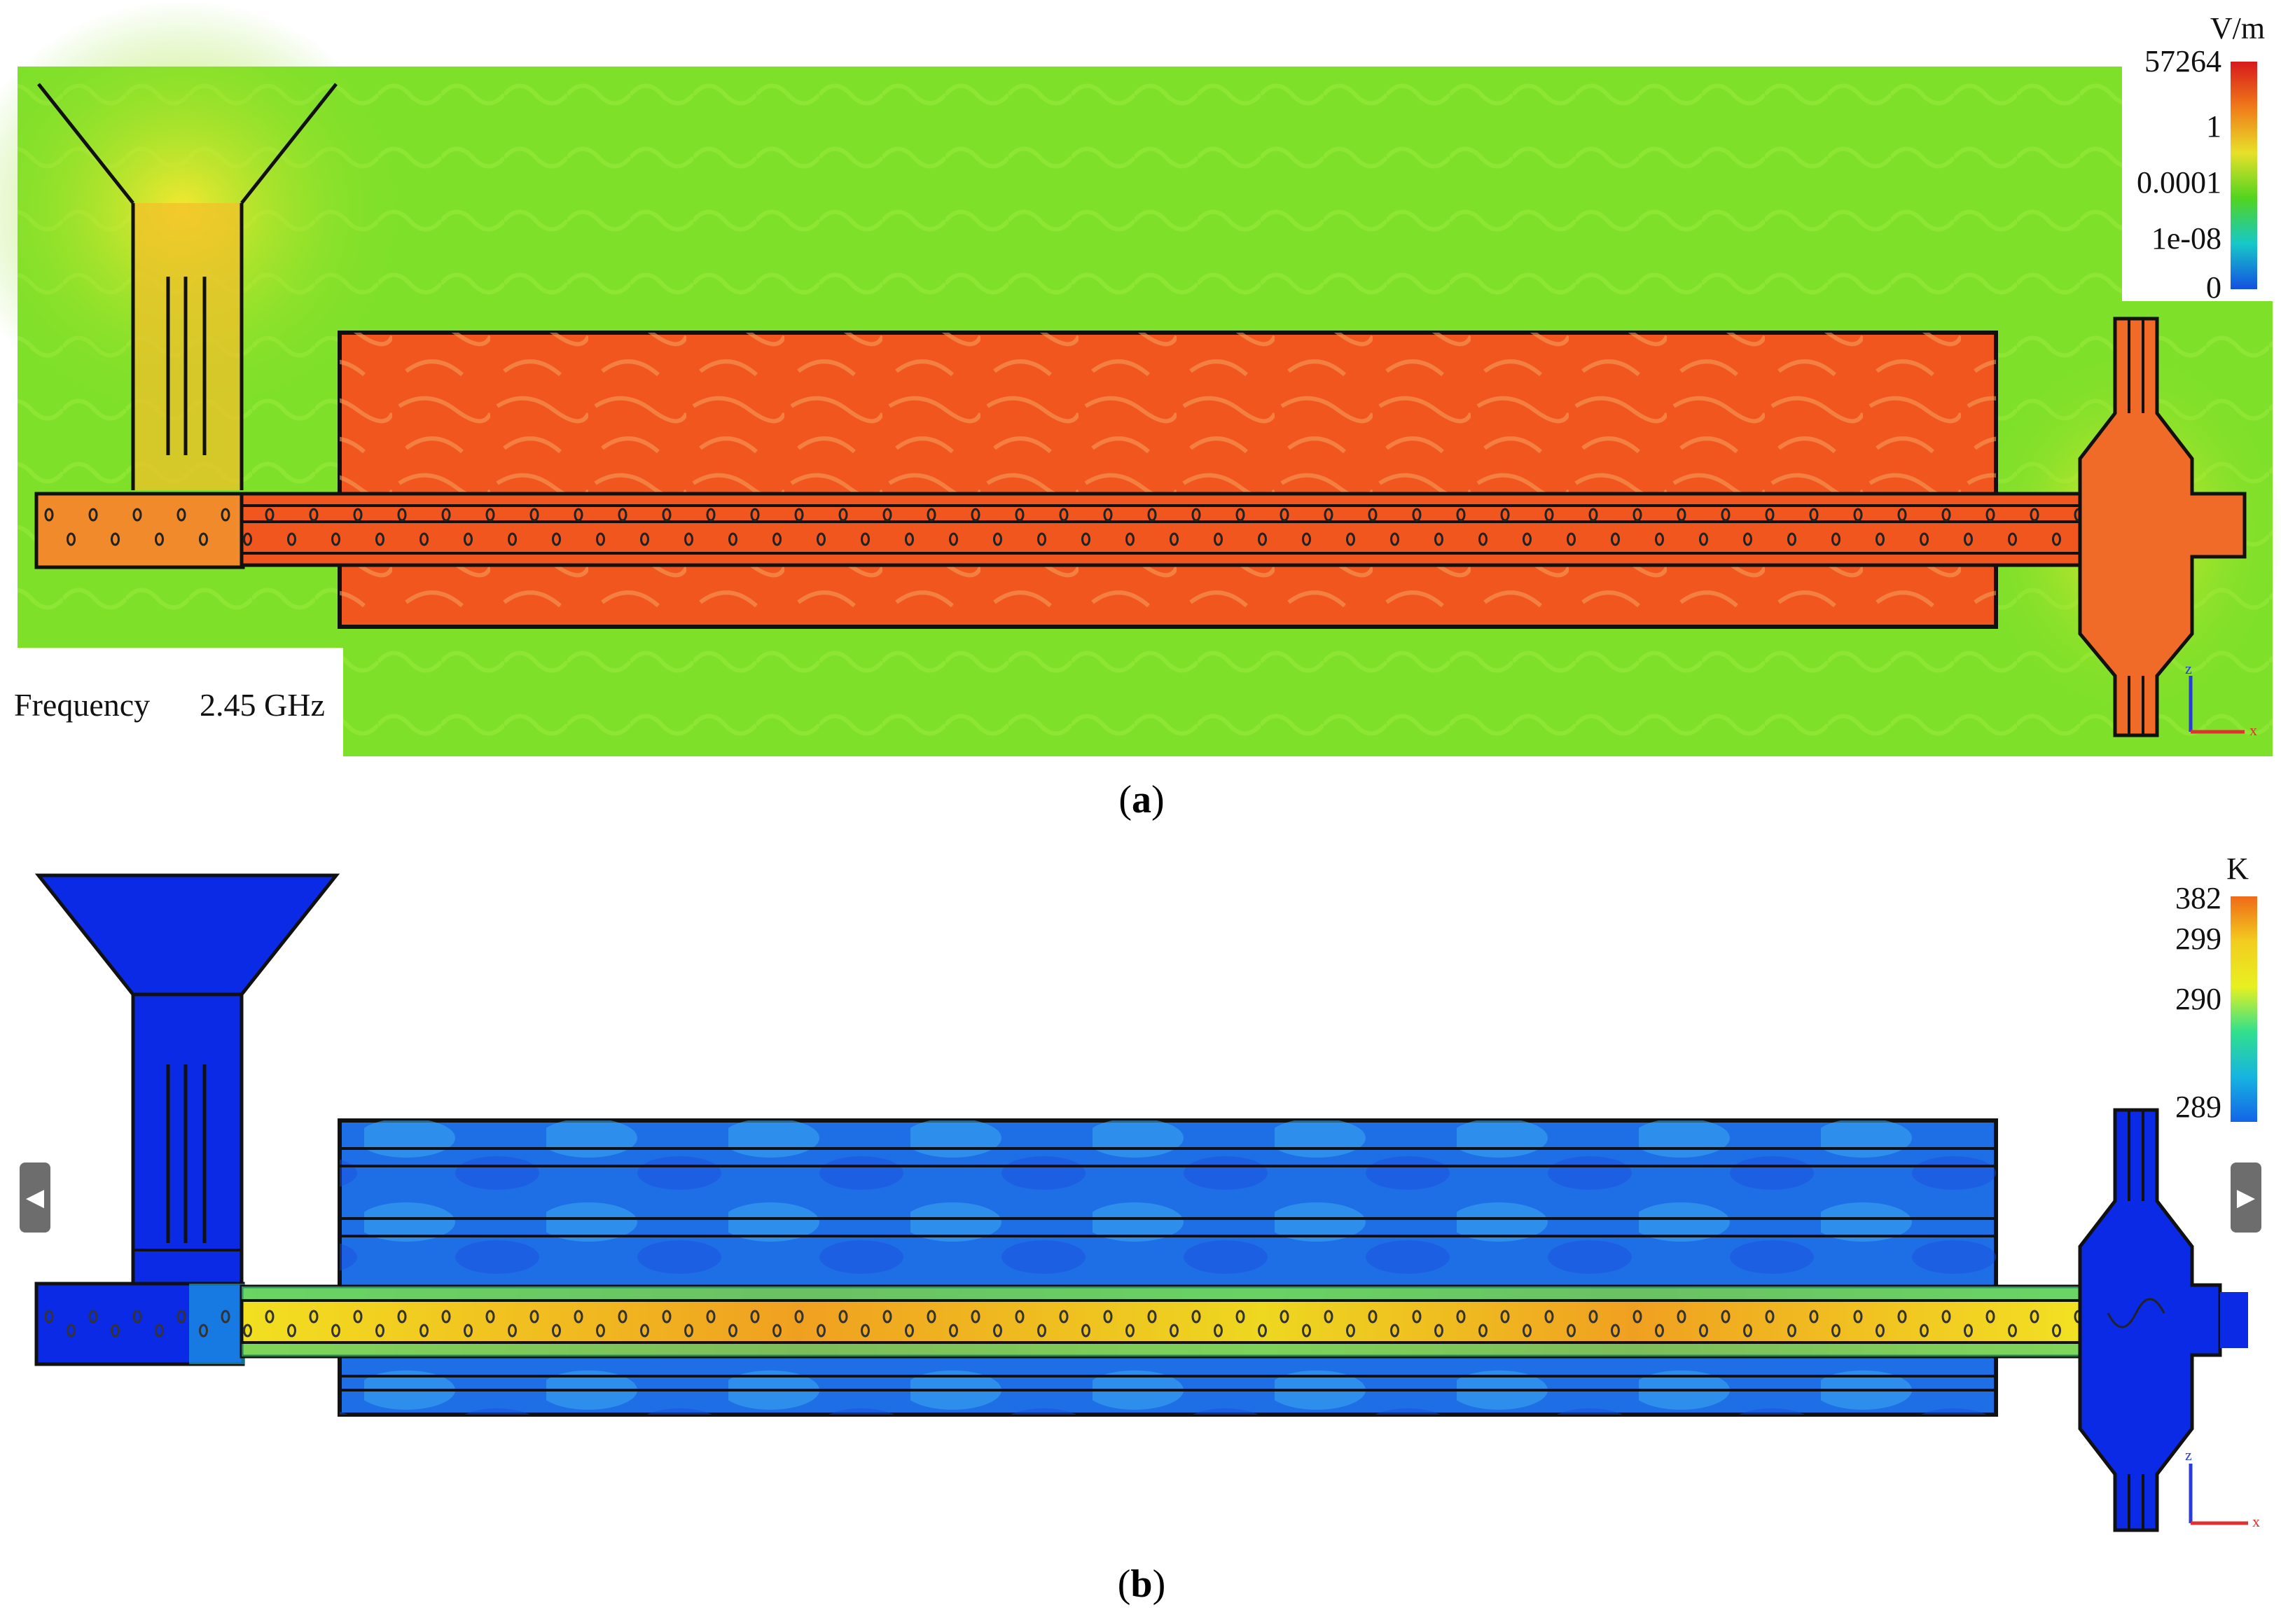 The width and height of the screenshot is (2281, 1624). What do you see at coordinates (35, 1198) in the screenshot?
I see `previous-arrow-button: ◀` at bounding box center [35, 1198].